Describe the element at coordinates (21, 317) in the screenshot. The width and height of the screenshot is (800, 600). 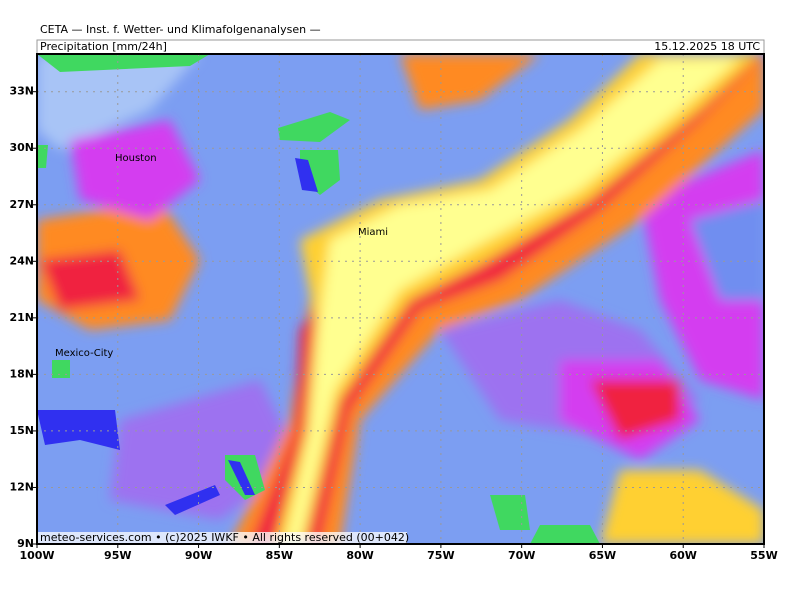
I see `lat-tick-label: 21N` at that location.